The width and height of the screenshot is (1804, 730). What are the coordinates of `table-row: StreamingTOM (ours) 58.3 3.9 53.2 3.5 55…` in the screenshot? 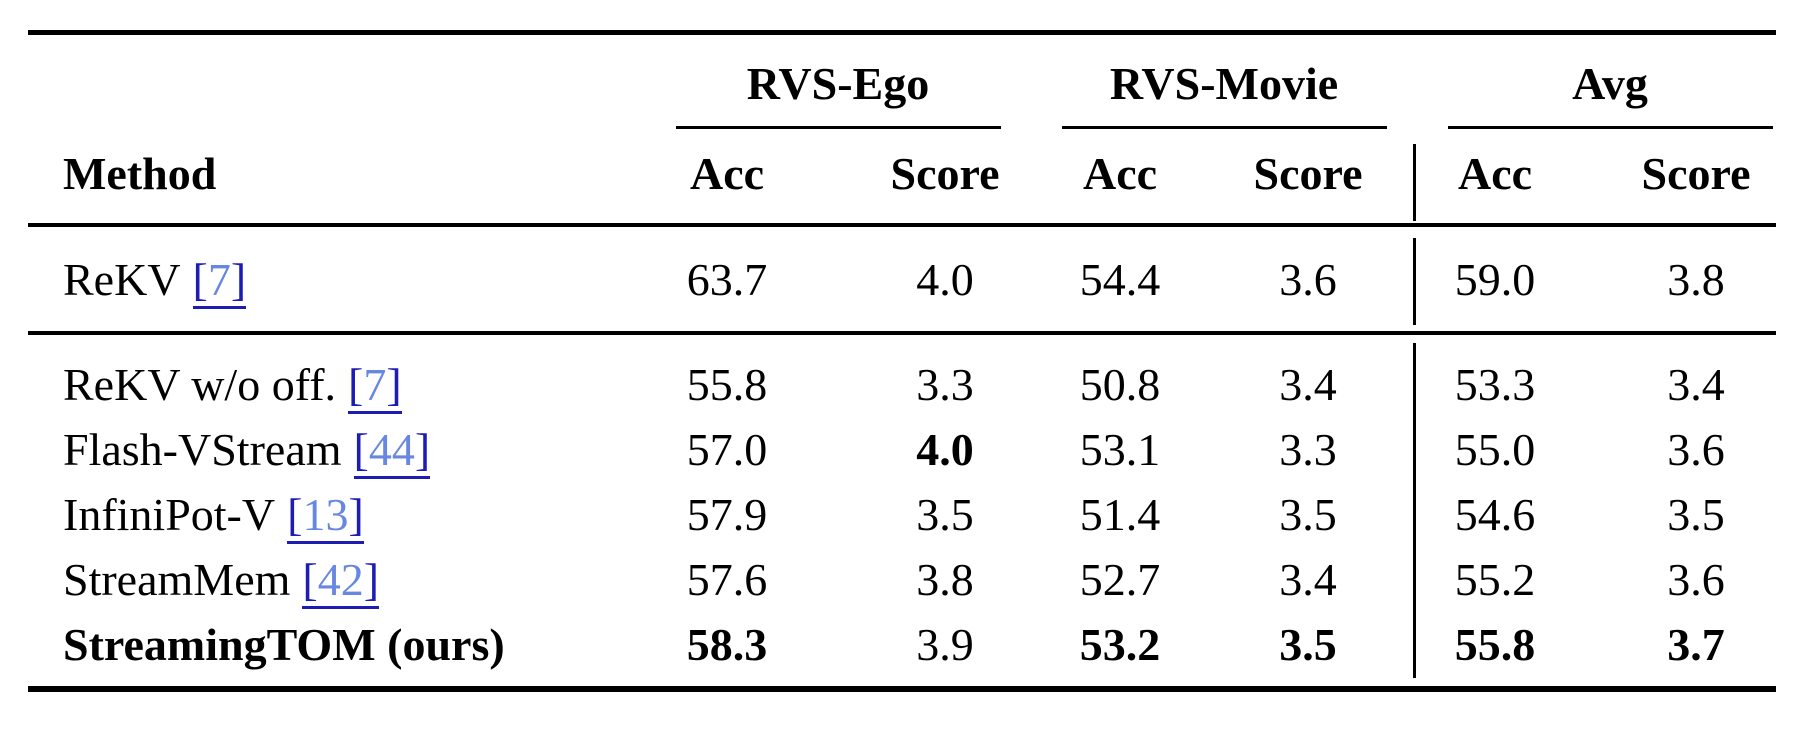 It's located at (902, 644).